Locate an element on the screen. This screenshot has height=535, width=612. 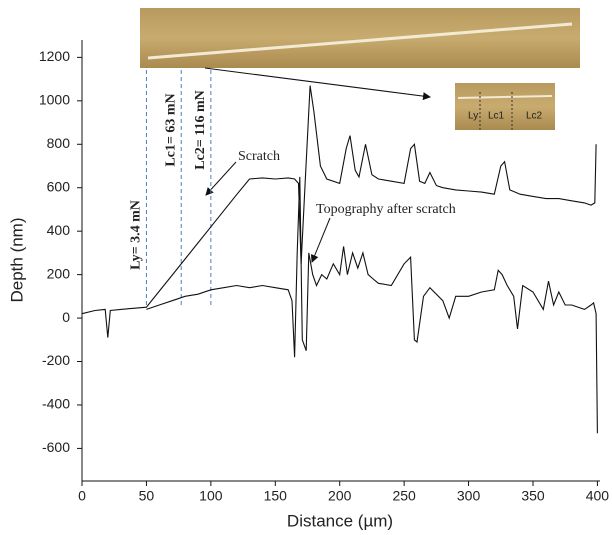
x-tick-label: 150 is located at coordinates (276, 496).